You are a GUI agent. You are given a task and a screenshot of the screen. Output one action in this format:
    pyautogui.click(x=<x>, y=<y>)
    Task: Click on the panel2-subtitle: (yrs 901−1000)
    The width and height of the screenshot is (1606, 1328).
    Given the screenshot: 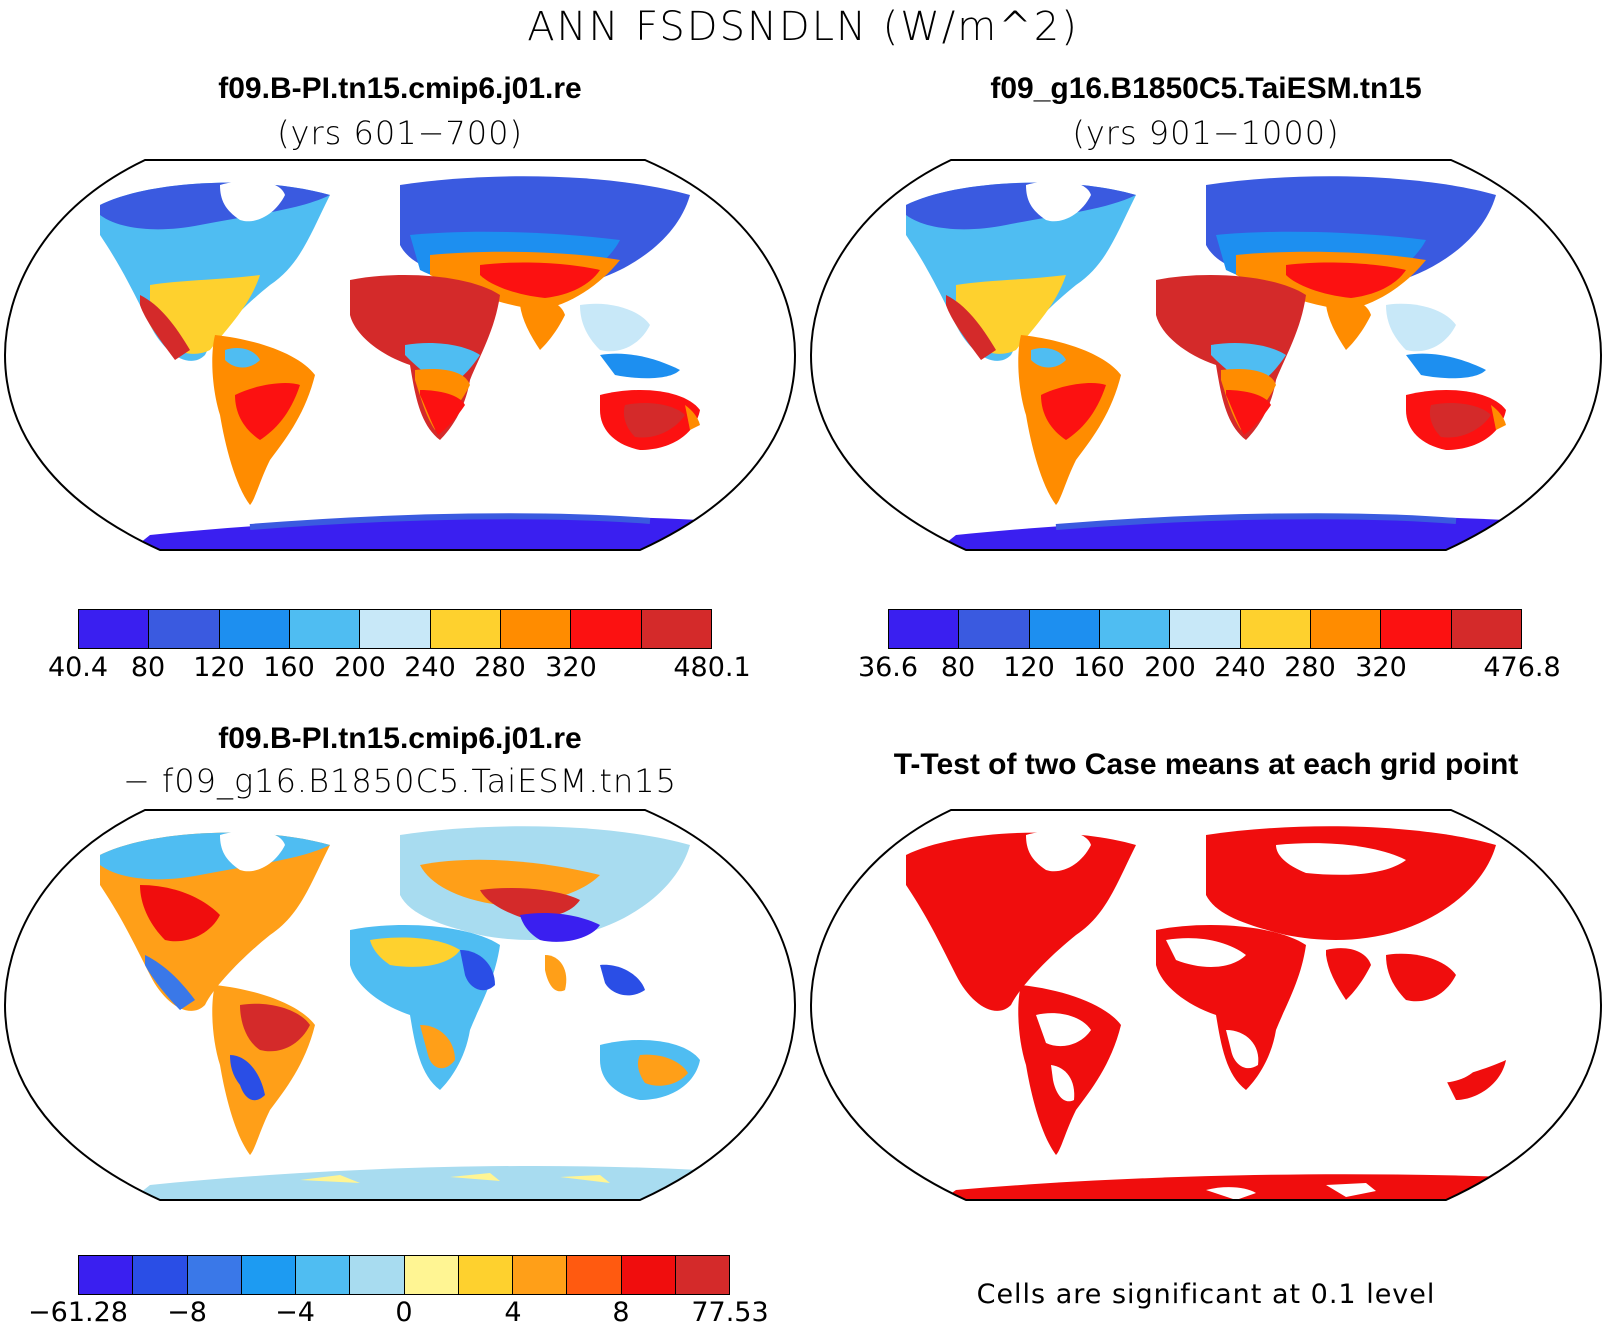 What is the action you would take?
    pyautogui.click(x=1206, y=133)
    